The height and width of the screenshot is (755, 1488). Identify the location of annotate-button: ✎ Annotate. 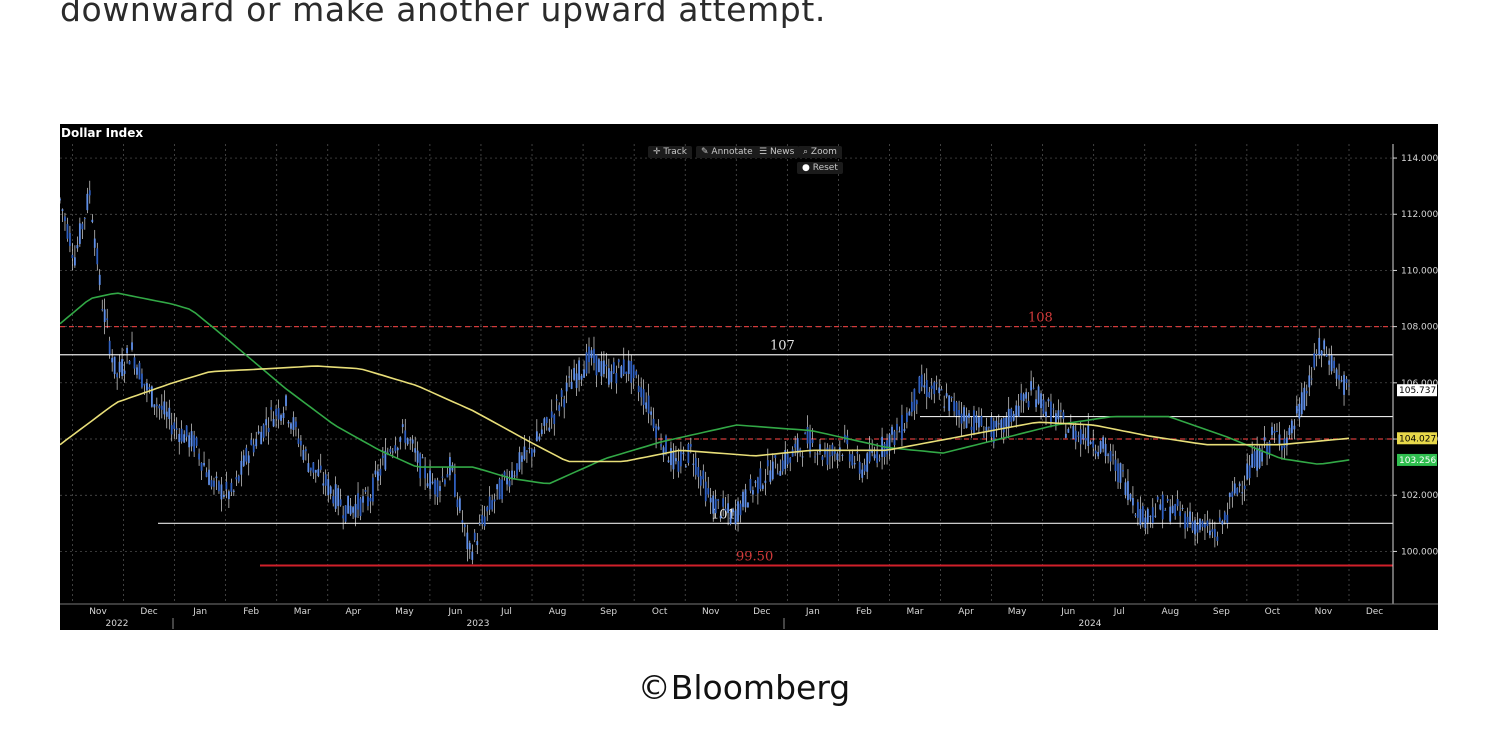
(727, 152).